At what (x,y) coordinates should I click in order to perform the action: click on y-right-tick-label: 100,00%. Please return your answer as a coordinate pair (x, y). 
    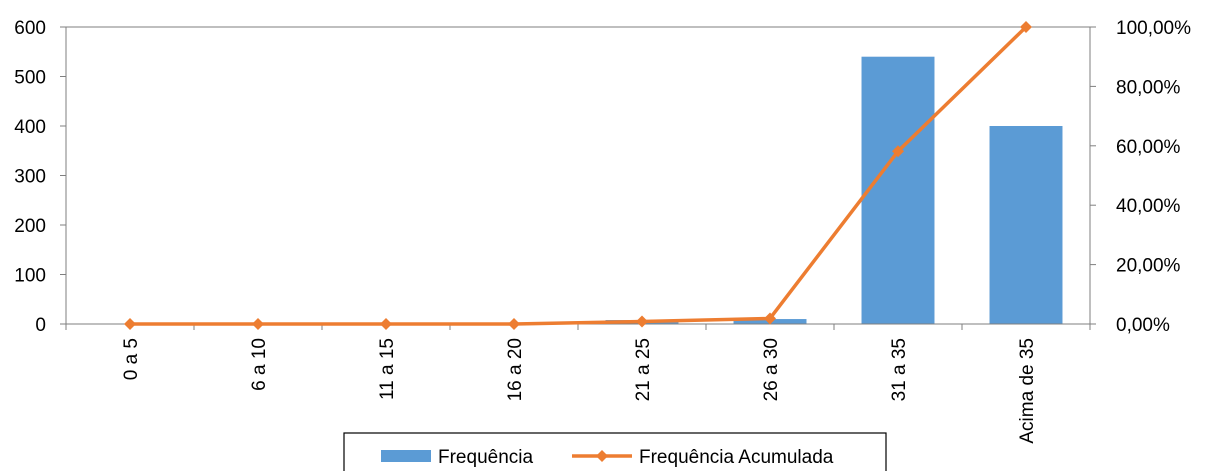
    Looking at the image, I should click on (1153, 28).